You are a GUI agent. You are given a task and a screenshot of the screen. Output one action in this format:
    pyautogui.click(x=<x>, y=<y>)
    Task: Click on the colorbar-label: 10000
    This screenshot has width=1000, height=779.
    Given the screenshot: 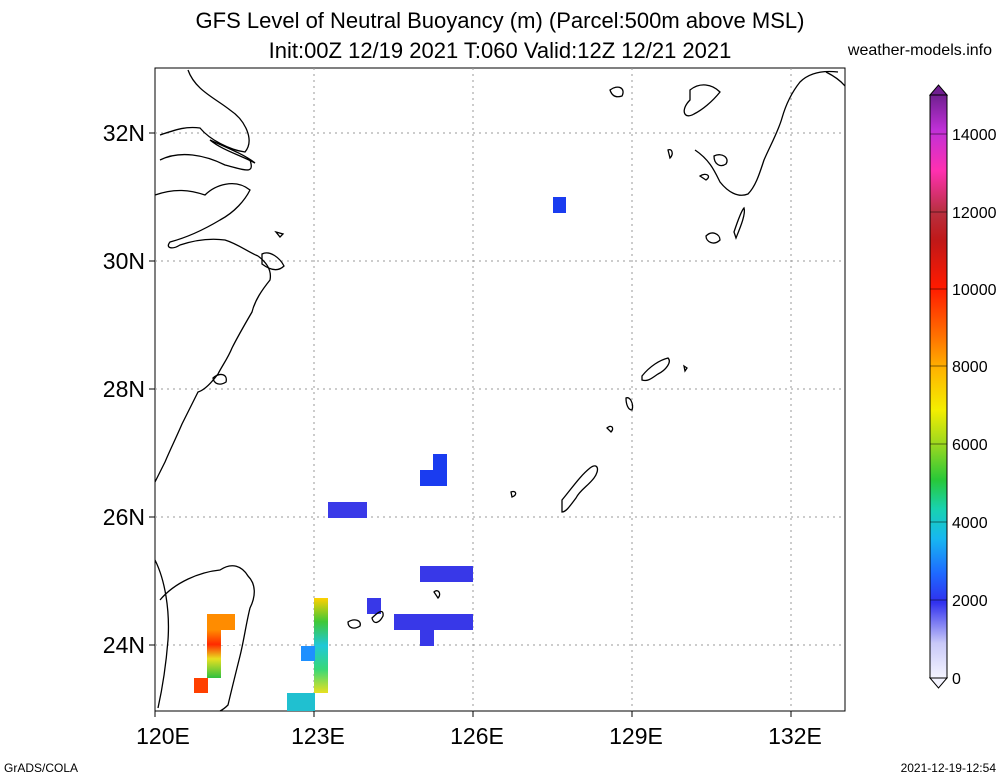 What is the action you would take?
    pyautogui.click(x=974, y=290)
    